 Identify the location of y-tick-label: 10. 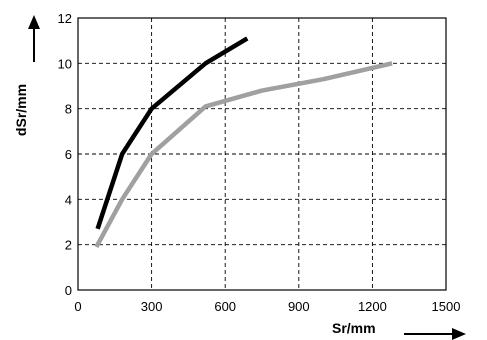
(65, 63).